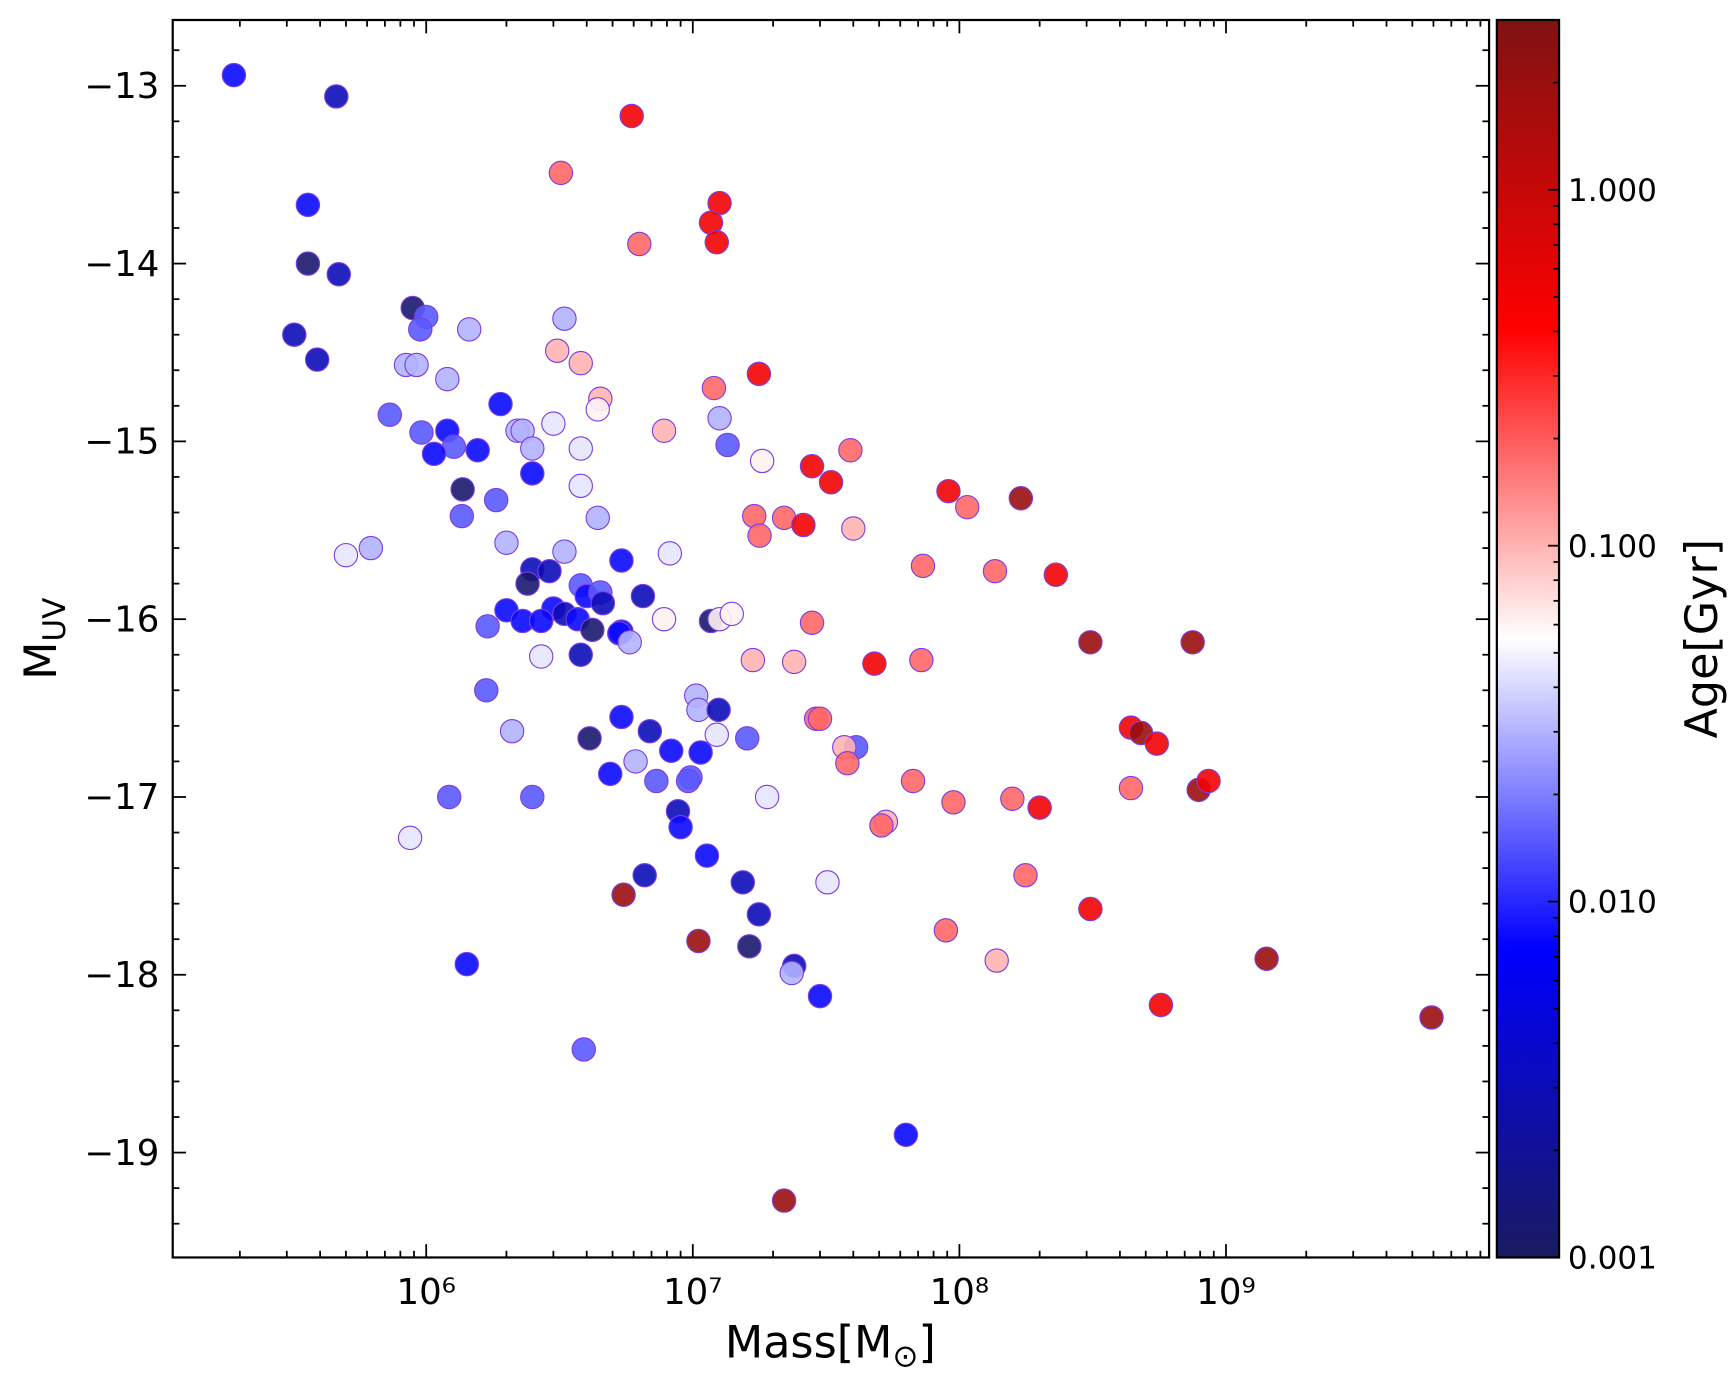 The width and height of the screenshot is (1734, 1383). I want to click on colorbar-tick-label: 1.000, so click(1612, 191).